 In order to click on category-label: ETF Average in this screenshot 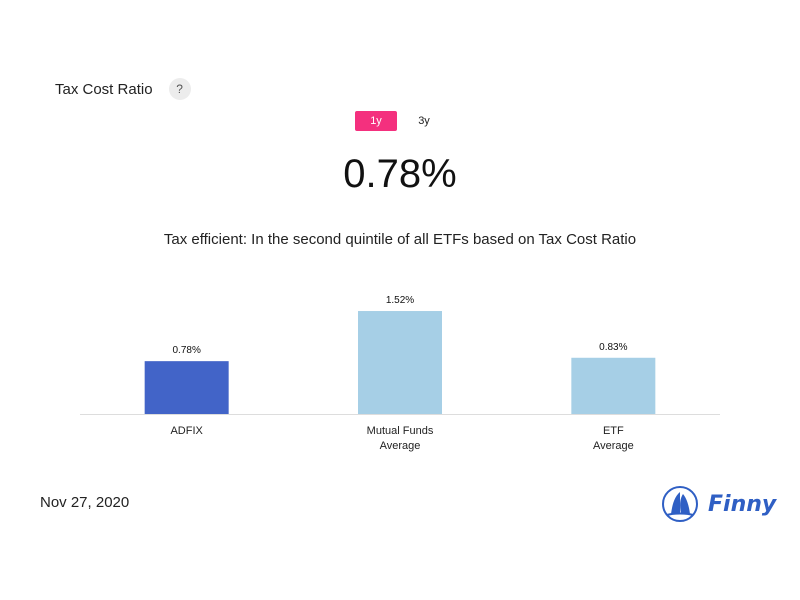, I will do `click(613, 438)`.